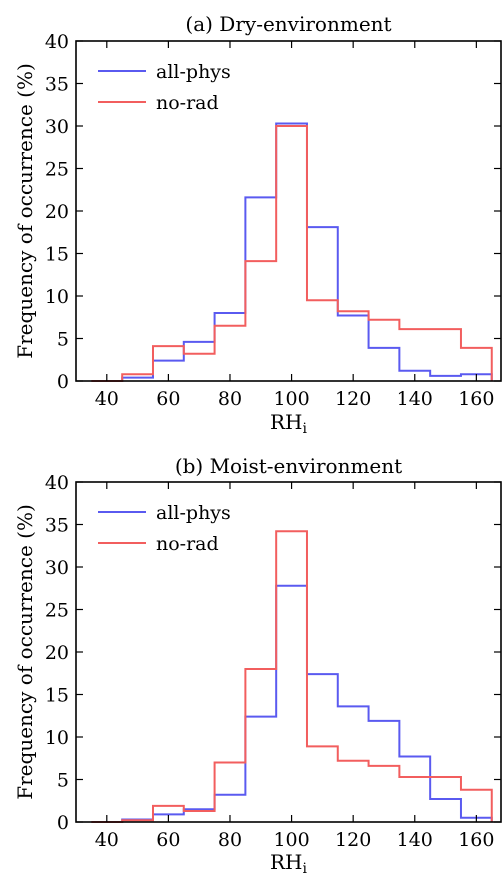 This screenshot has height=875, width=503. Describe the element at coordinates (288, 466) in the screenshot. I see `chart-title: (b) Moist-environment` at that location.